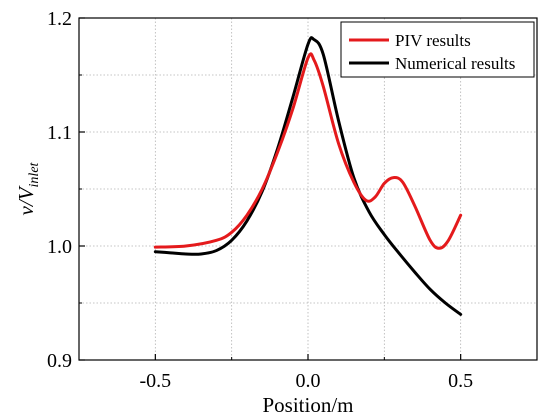 This screenshot has width=550, height=420. What do you see at coordinates (34, 174) in the screenshot?
I see `y-axis-title-subscript: inlet` at bounding box center [34, 174].